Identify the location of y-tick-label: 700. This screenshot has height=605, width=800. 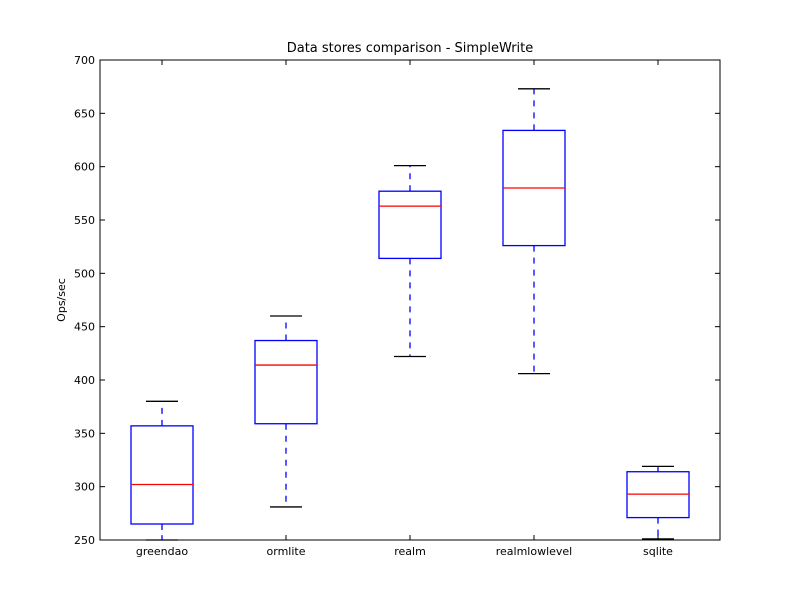
(84, 60).